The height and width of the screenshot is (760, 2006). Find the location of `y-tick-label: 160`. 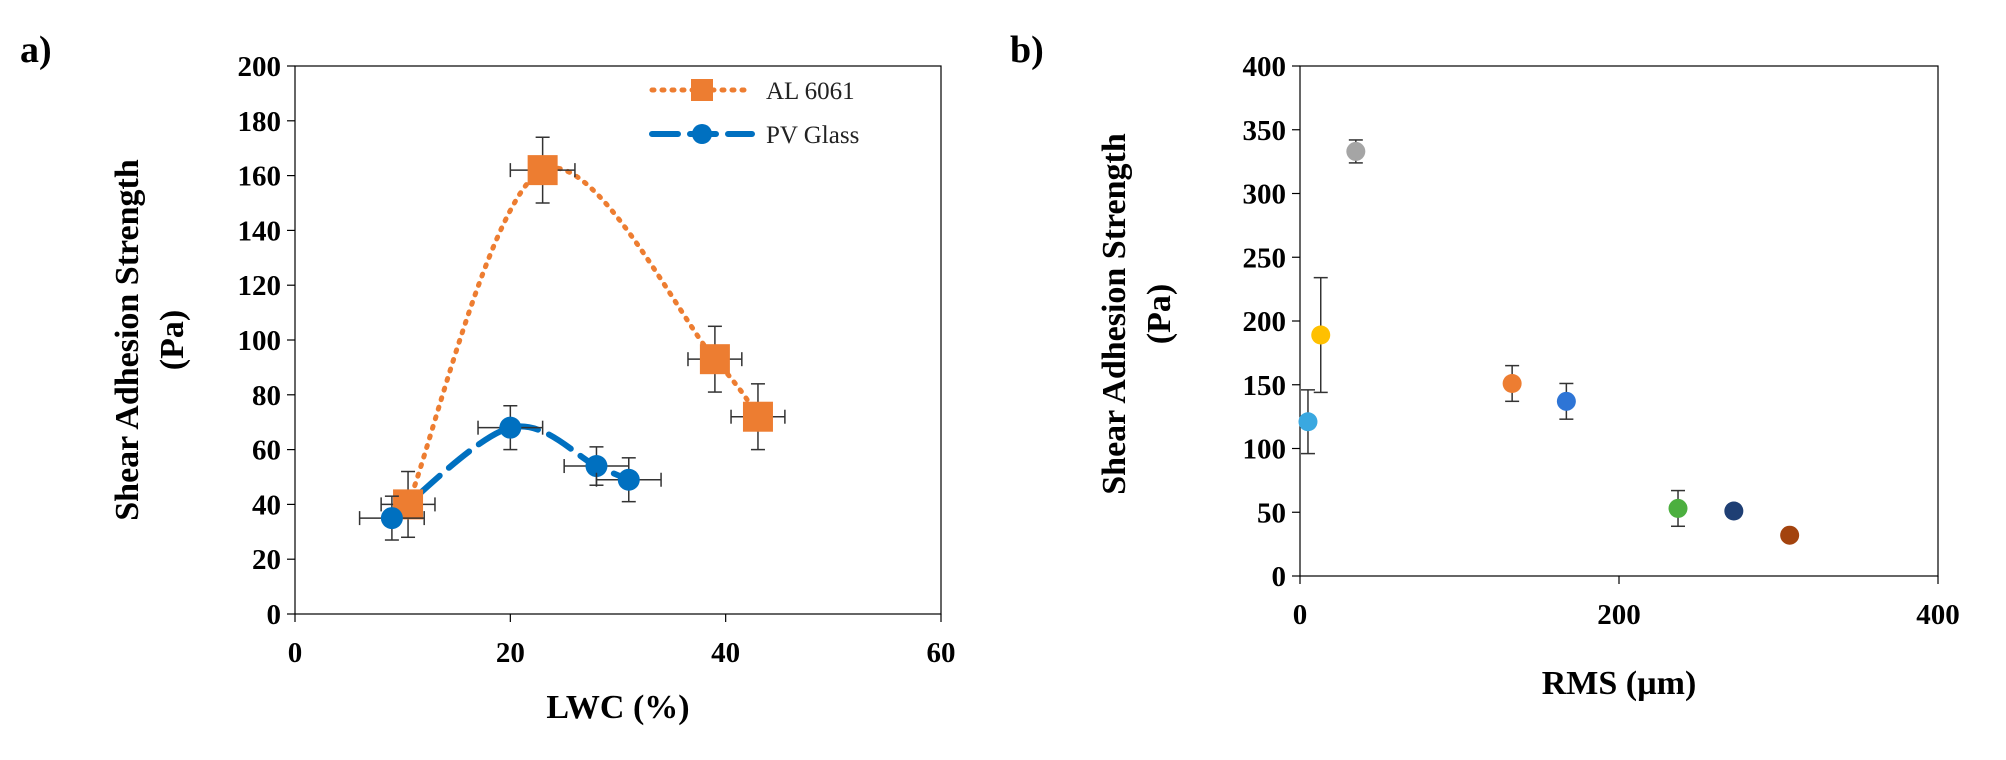

y-tick-label: 160 is located at coordinates (260, 177).